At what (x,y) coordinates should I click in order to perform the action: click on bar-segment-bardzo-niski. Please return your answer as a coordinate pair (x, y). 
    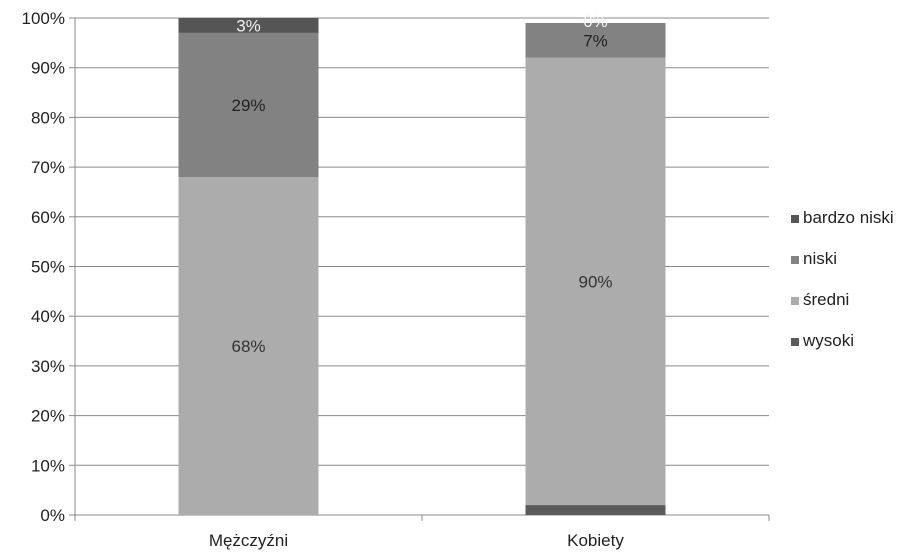
    Looking at the image, I should click on (248, 25).